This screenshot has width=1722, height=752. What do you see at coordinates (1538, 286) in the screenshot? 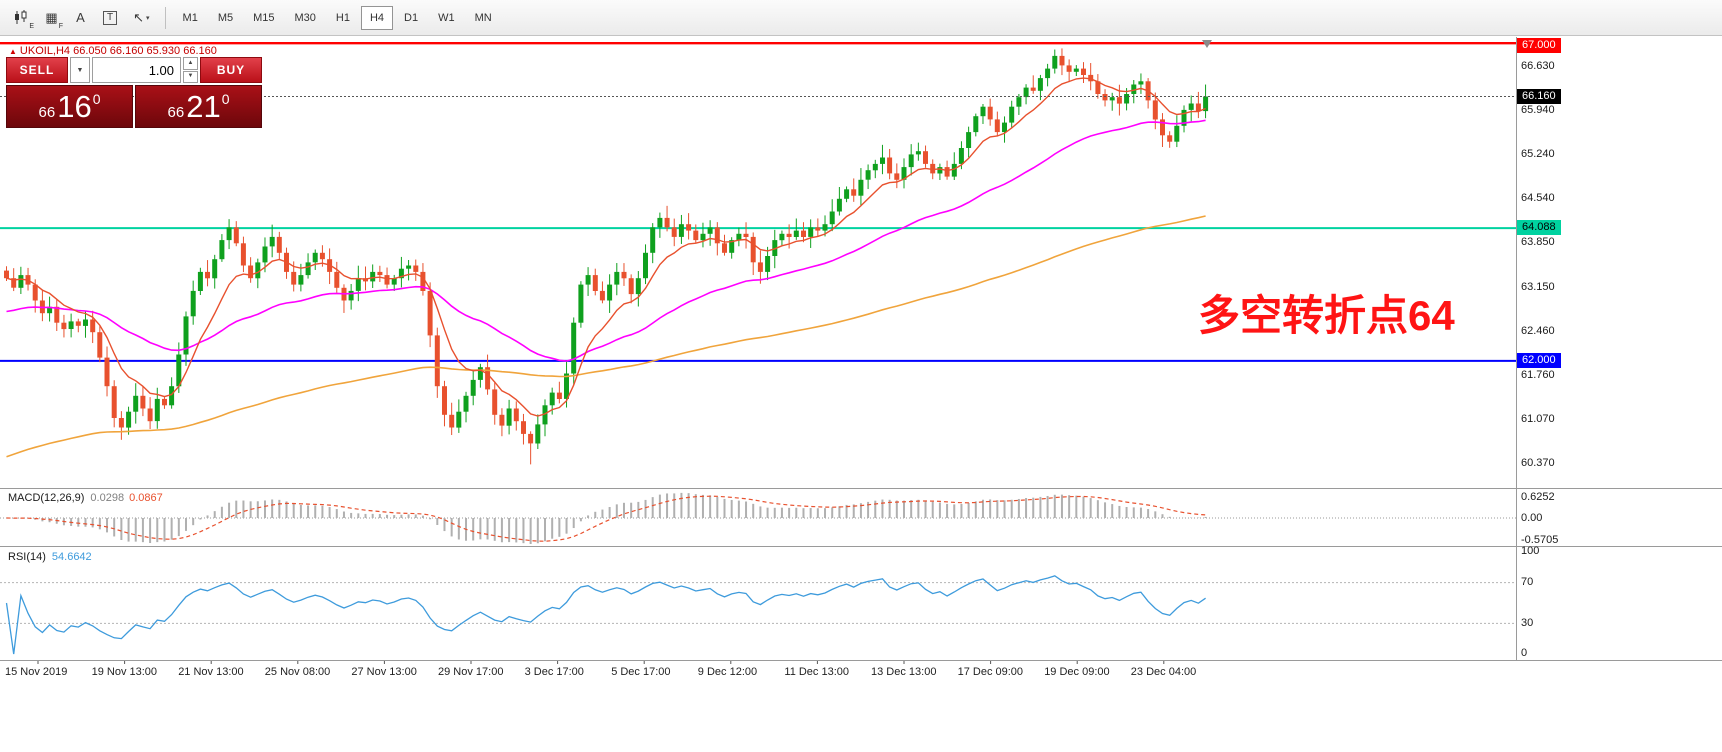
I see `price-axis-label: 63.150` at bounding box center [1538, 286].